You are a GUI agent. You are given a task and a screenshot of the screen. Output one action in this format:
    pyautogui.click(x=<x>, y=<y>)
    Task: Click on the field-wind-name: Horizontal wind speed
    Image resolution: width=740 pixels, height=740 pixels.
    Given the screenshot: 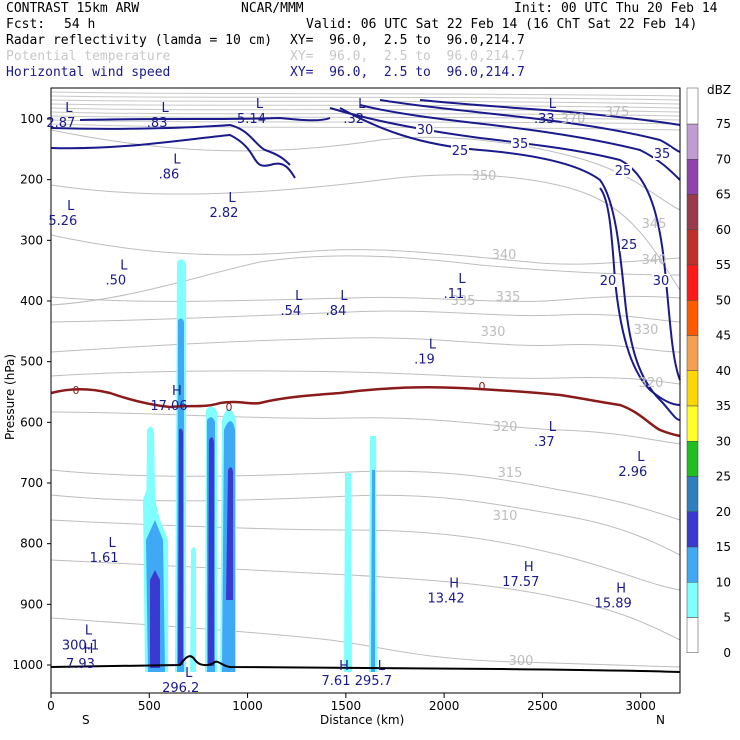 What is the action you would take?
    pyautogui.click(x=88, y=72)
    